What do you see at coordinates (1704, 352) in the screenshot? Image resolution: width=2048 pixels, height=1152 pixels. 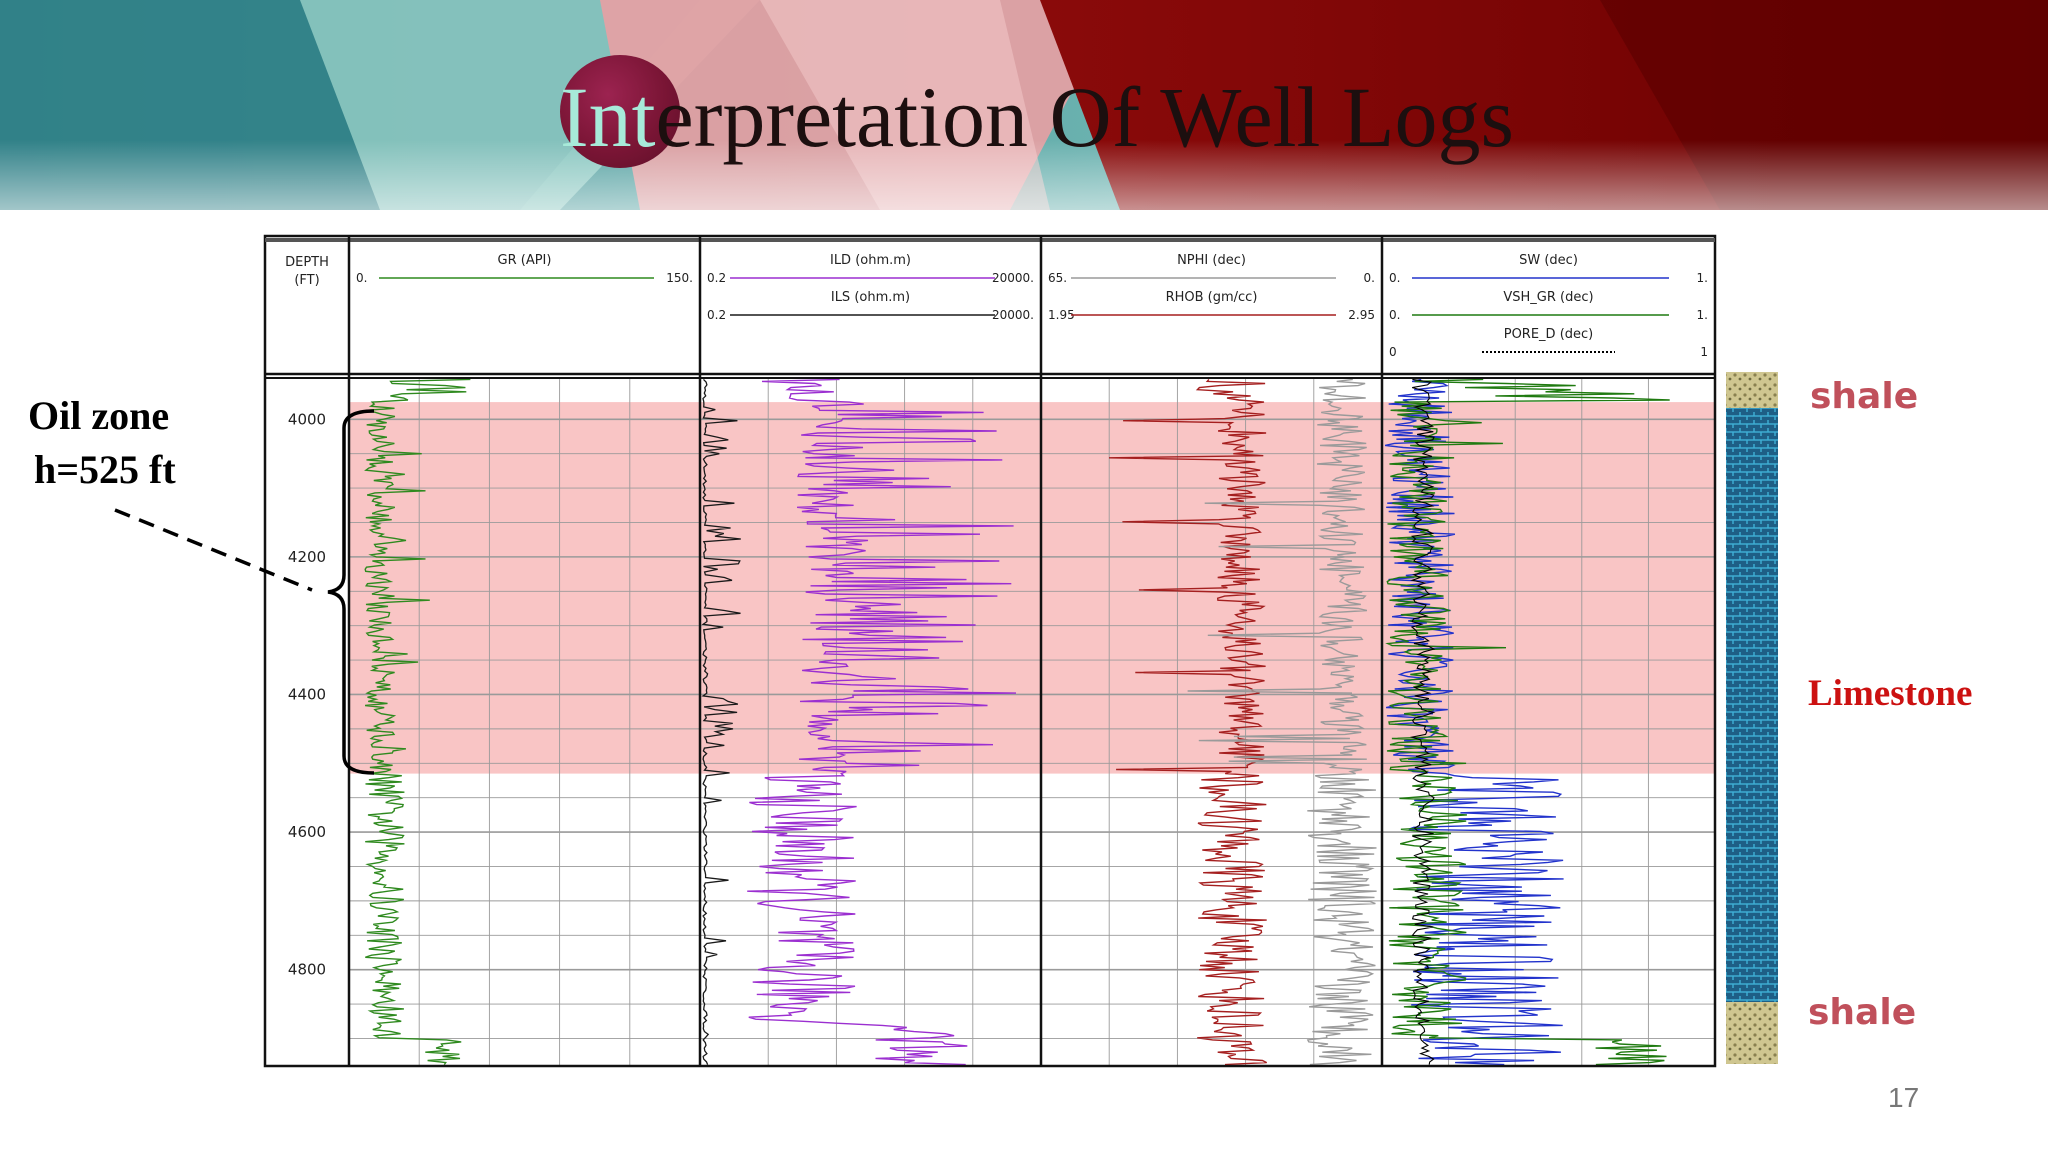 I see `scale-max-label: 1` at bounding box center [1704, 352].